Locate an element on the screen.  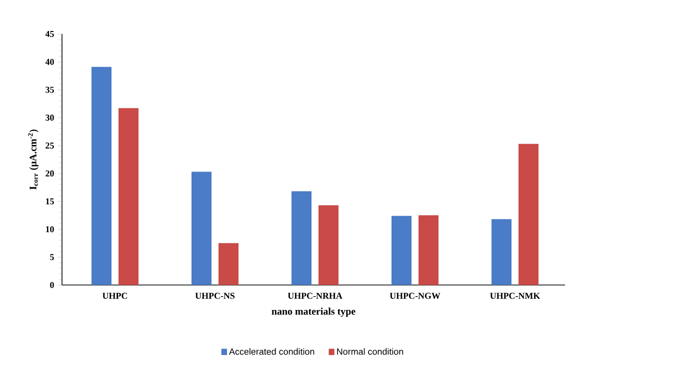
x-tick-label: UHPC-NMK is located at coordinates (515, 295).